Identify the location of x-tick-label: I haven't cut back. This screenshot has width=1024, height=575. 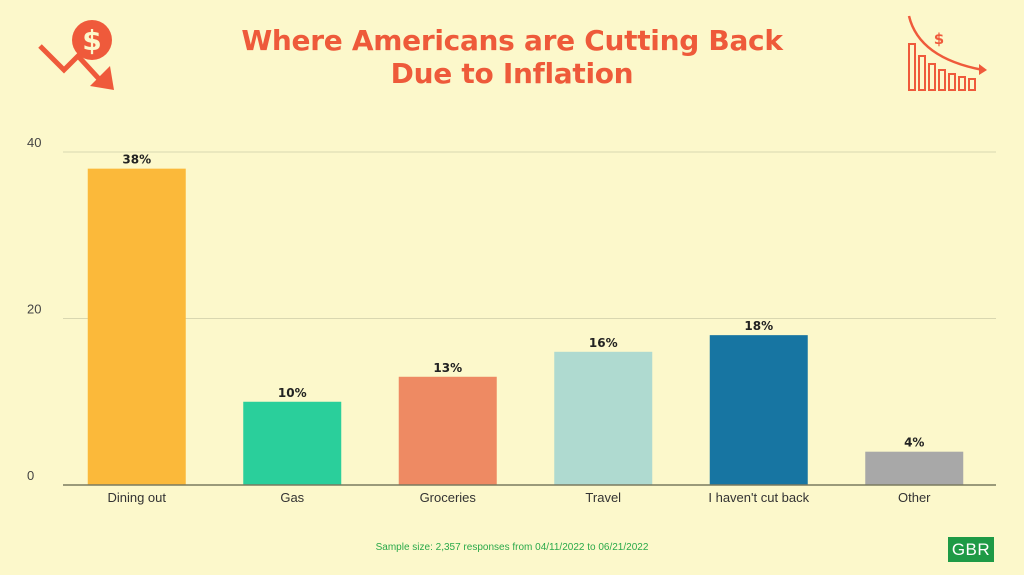
(758, 497).